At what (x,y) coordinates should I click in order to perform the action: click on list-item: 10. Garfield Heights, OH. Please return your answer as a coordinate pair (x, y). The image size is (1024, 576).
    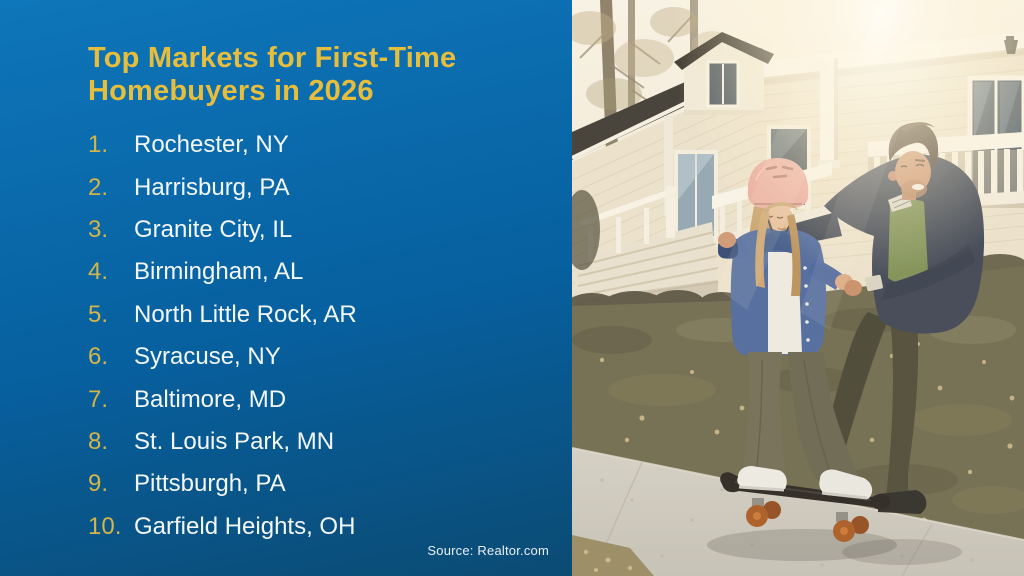
    Looking at the image, I should click on (330, 527).